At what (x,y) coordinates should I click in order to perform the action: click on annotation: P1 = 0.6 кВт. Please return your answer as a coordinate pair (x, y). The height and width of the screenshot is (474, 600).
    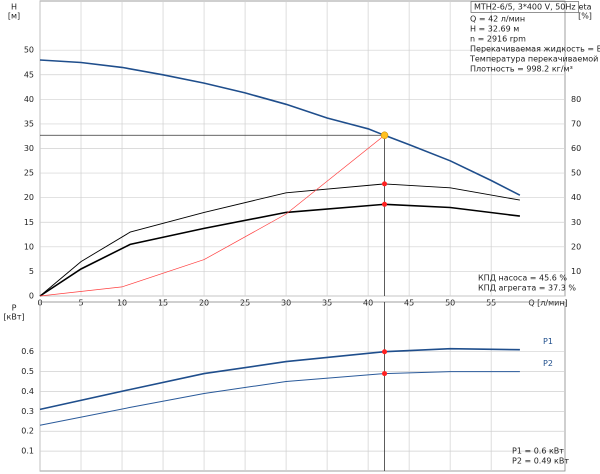
    Looking at the image, I should click on (538, 451).